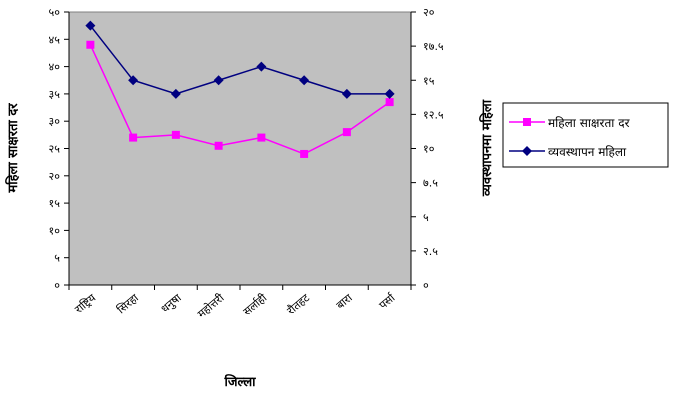 This screenshot has height=395, width=674. I want to click on right-tick-label: २.५, so click(430, 251).